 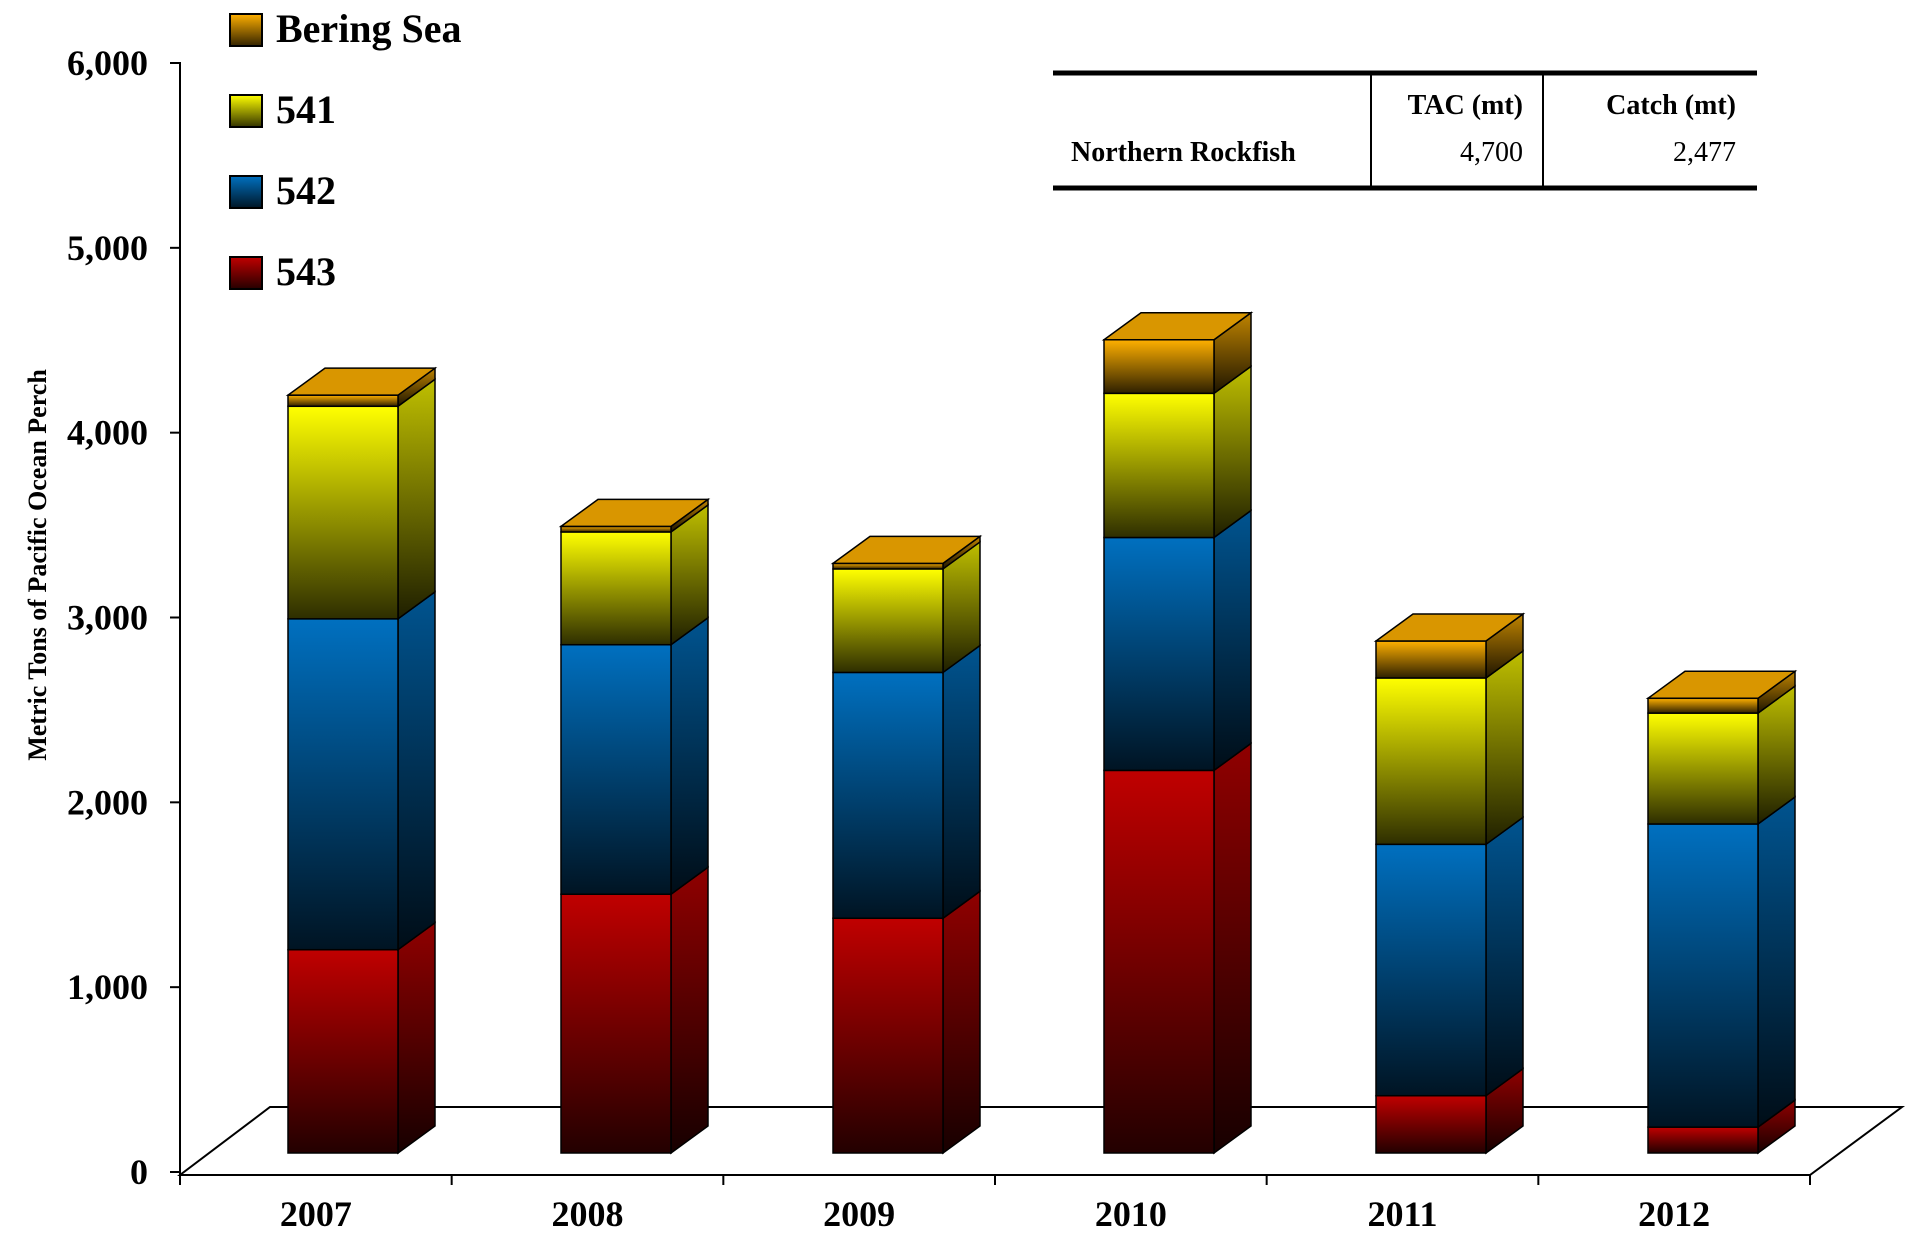 I want to click on legend-item-542: 542, so click(x=282, y=190).